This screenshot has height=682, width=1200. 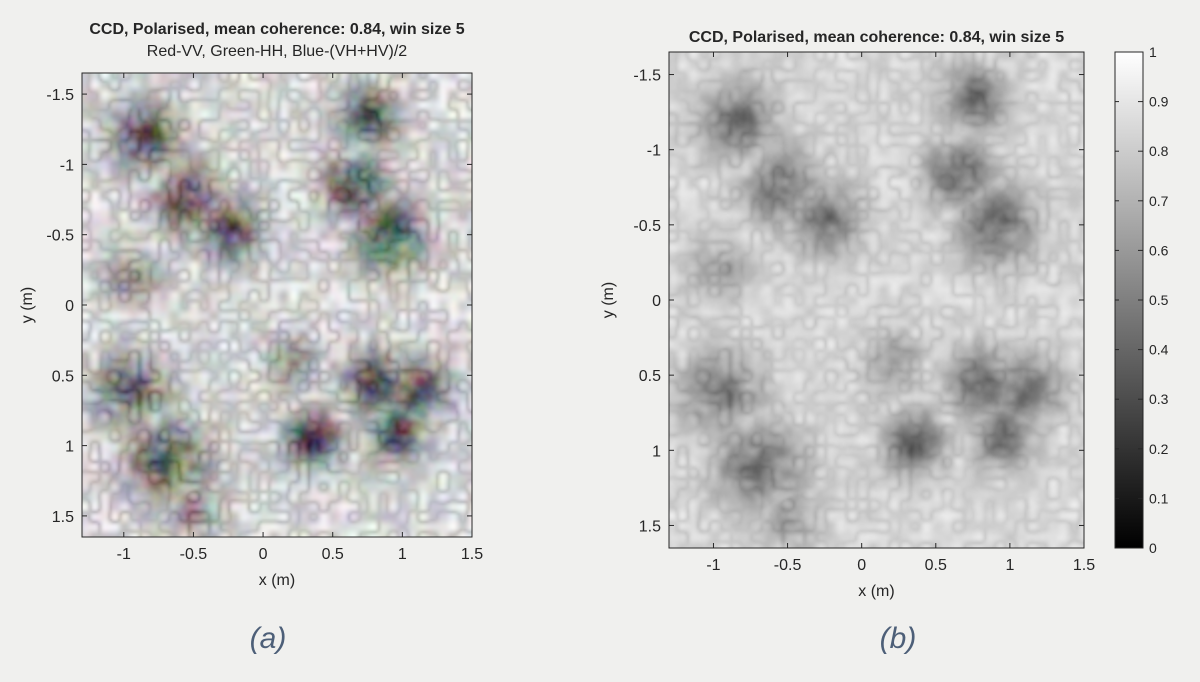 What do you see at coordinates (333, 554) in the screenshot?
I see `x-tick-label-a: 0.5` at bounding box center [333, 554].